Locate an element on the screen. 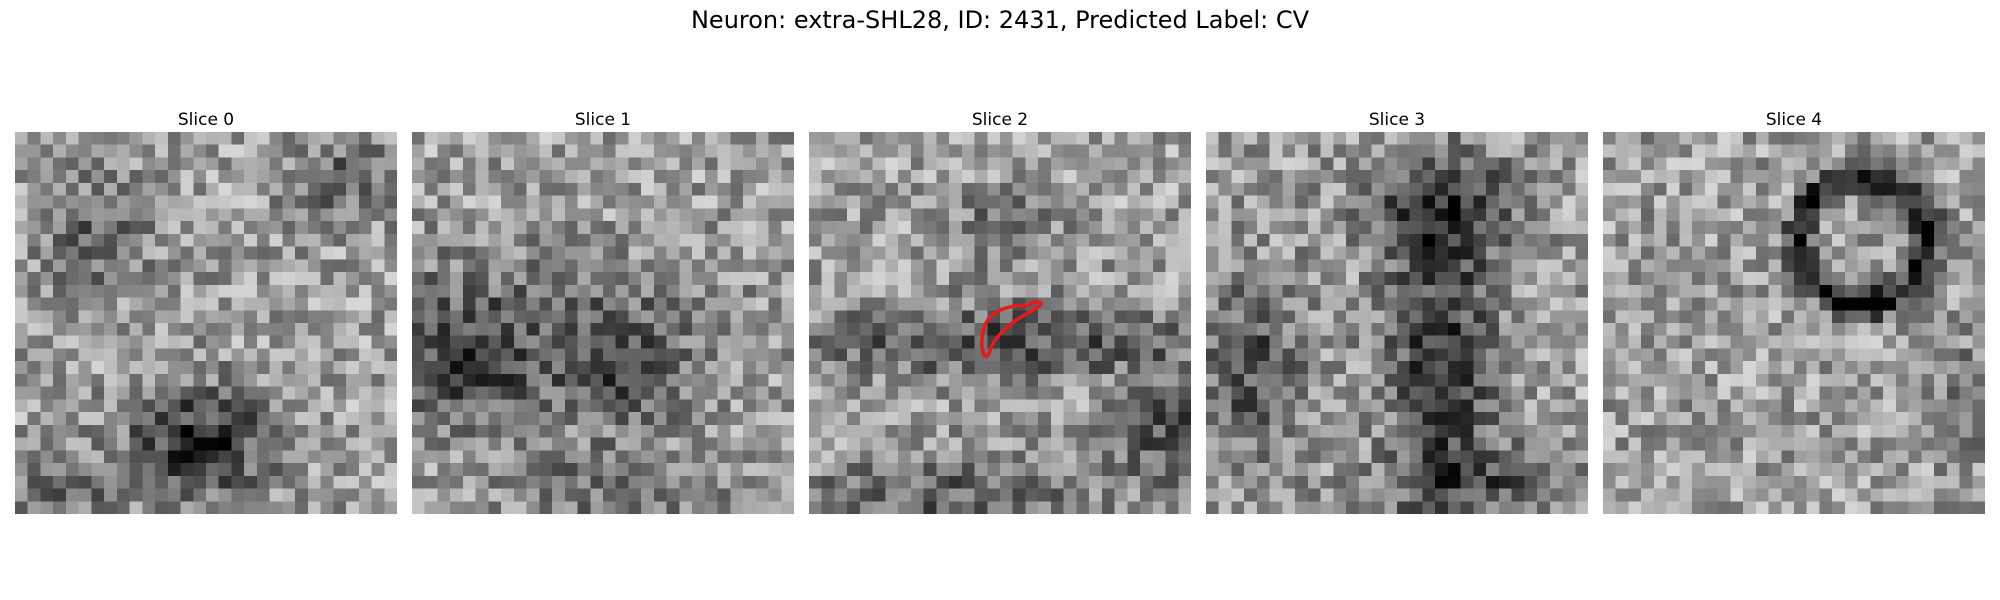 This screenshot has width=2000, height=600. segmentation-contour is located at coordinates (1011, 329).